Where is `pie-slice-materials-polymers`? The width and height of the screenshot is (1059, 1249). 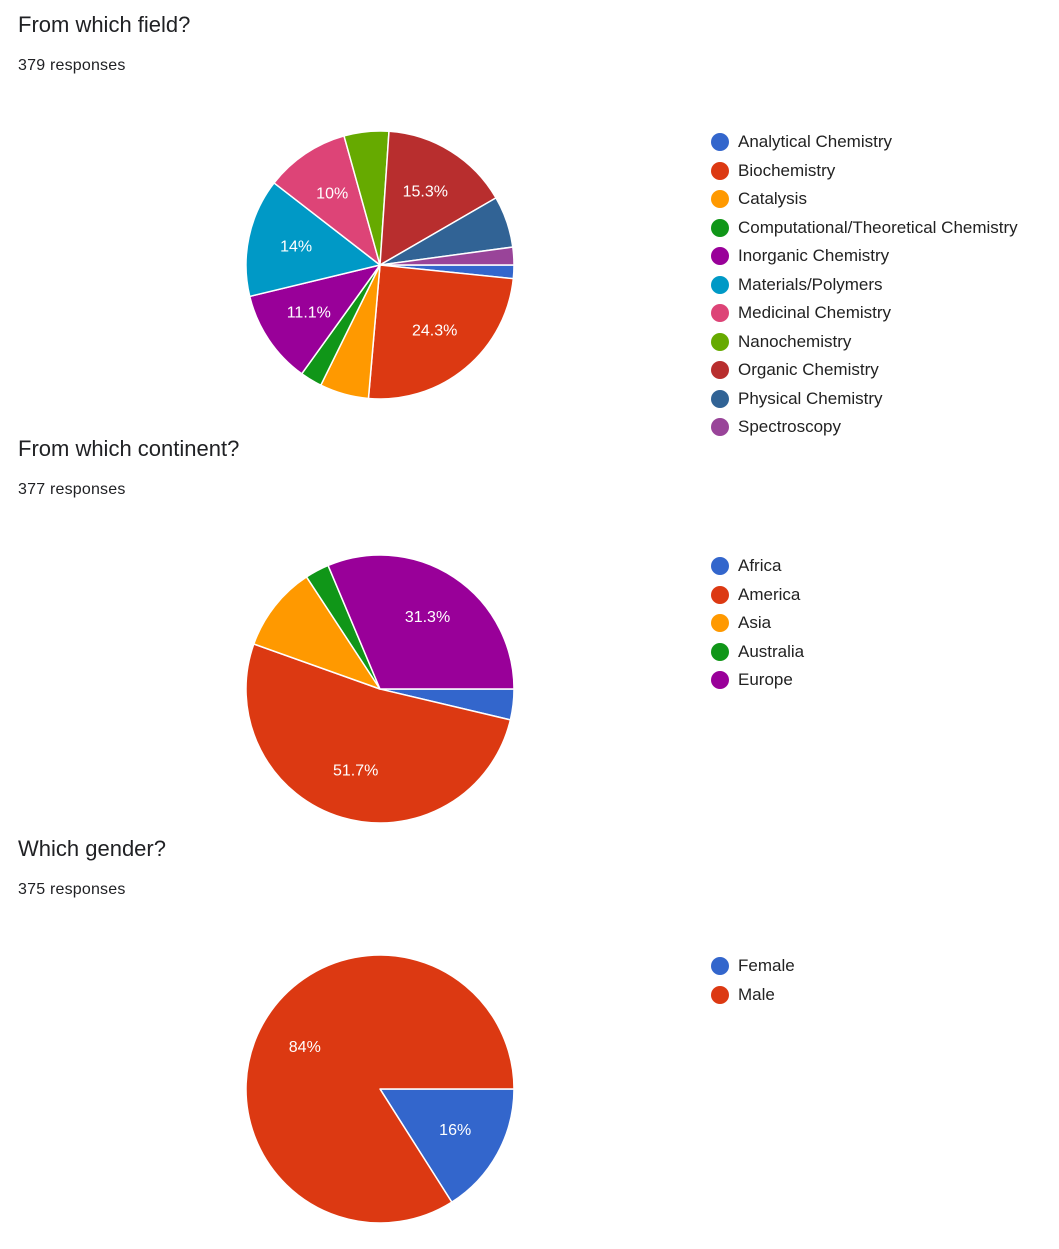
pie-slice-materials-polymers is located at coordinates (313, 240).